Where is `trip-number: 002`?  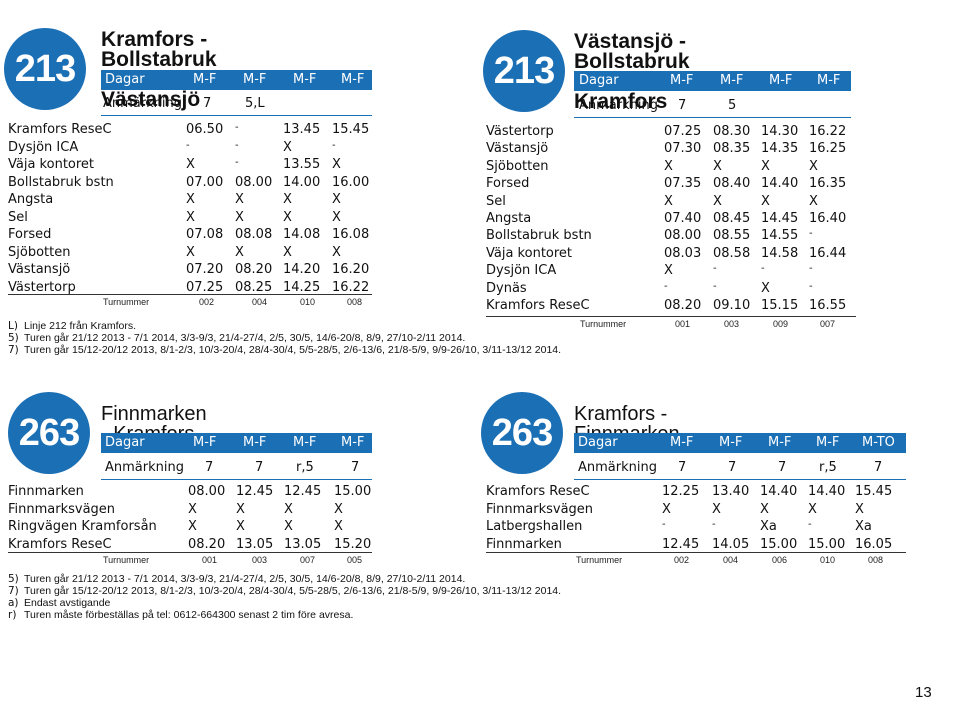 trip-number: 002 is located at coordinates (207, 302).